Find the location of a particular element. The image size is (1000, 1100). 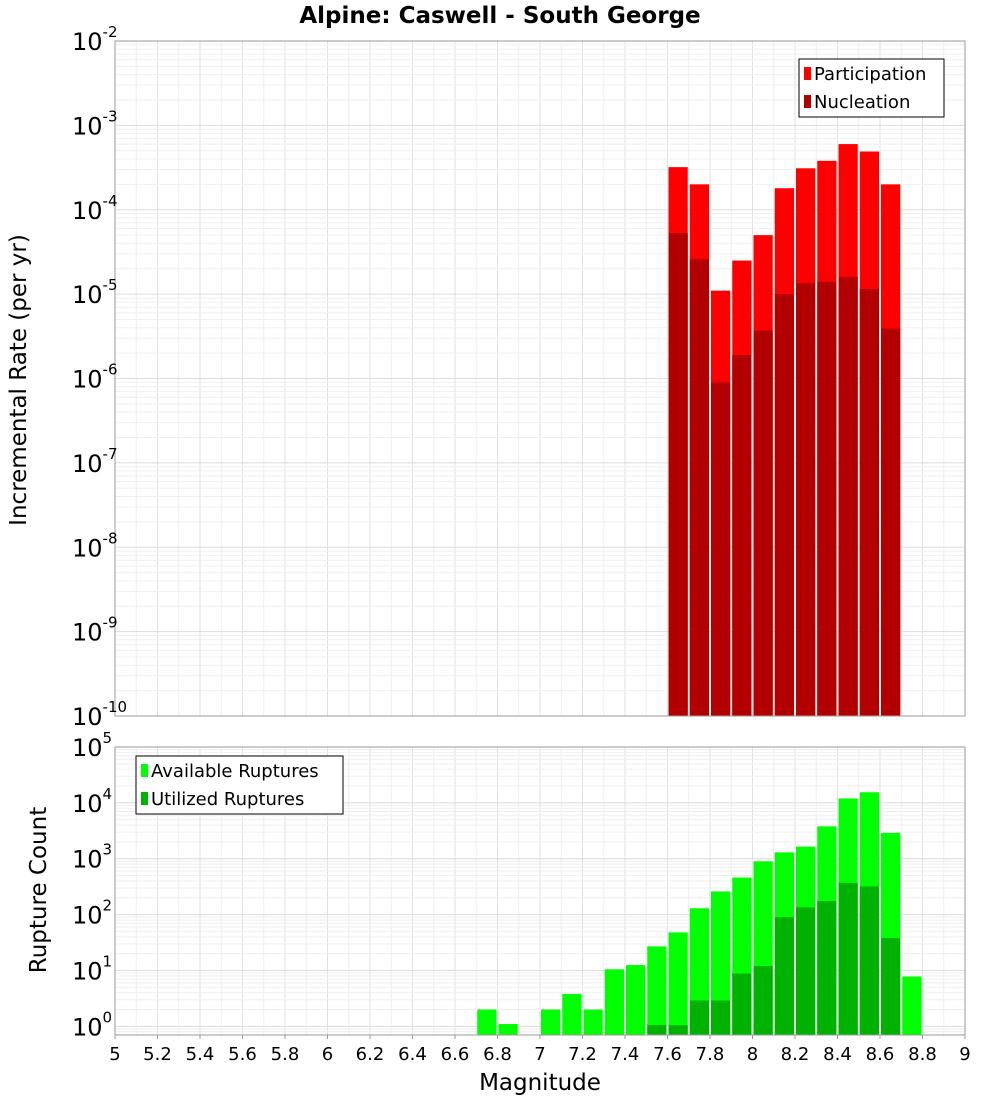

x-tick-label: 7.4 is located at coordinates (625, 1054).